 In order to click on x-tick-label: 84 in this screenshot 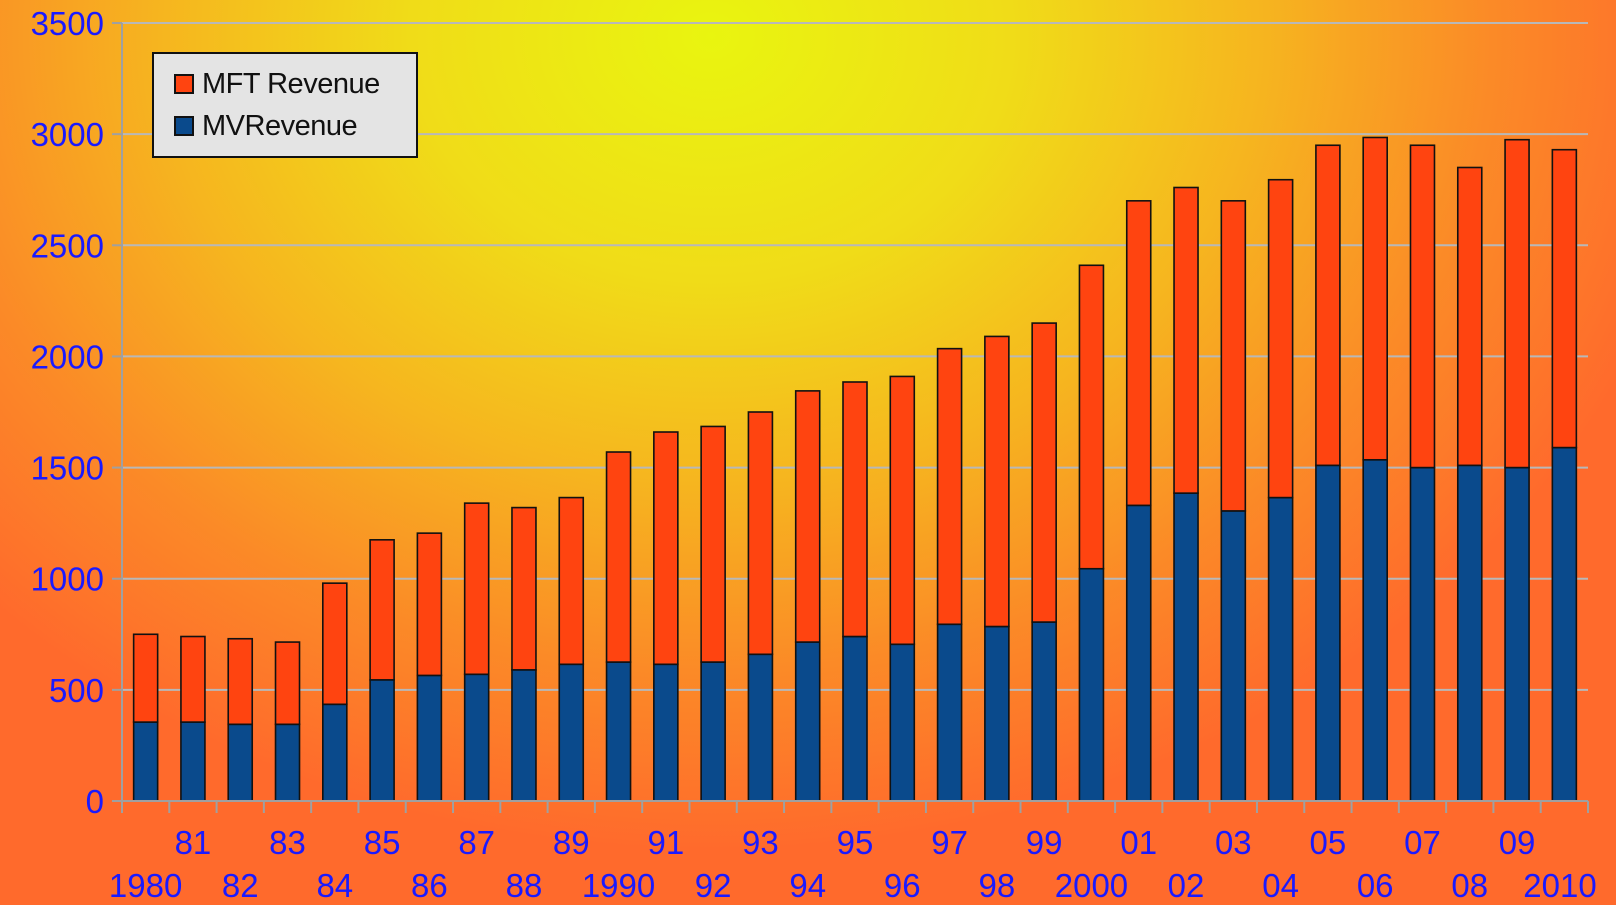, I will do `click(334, 885)`.